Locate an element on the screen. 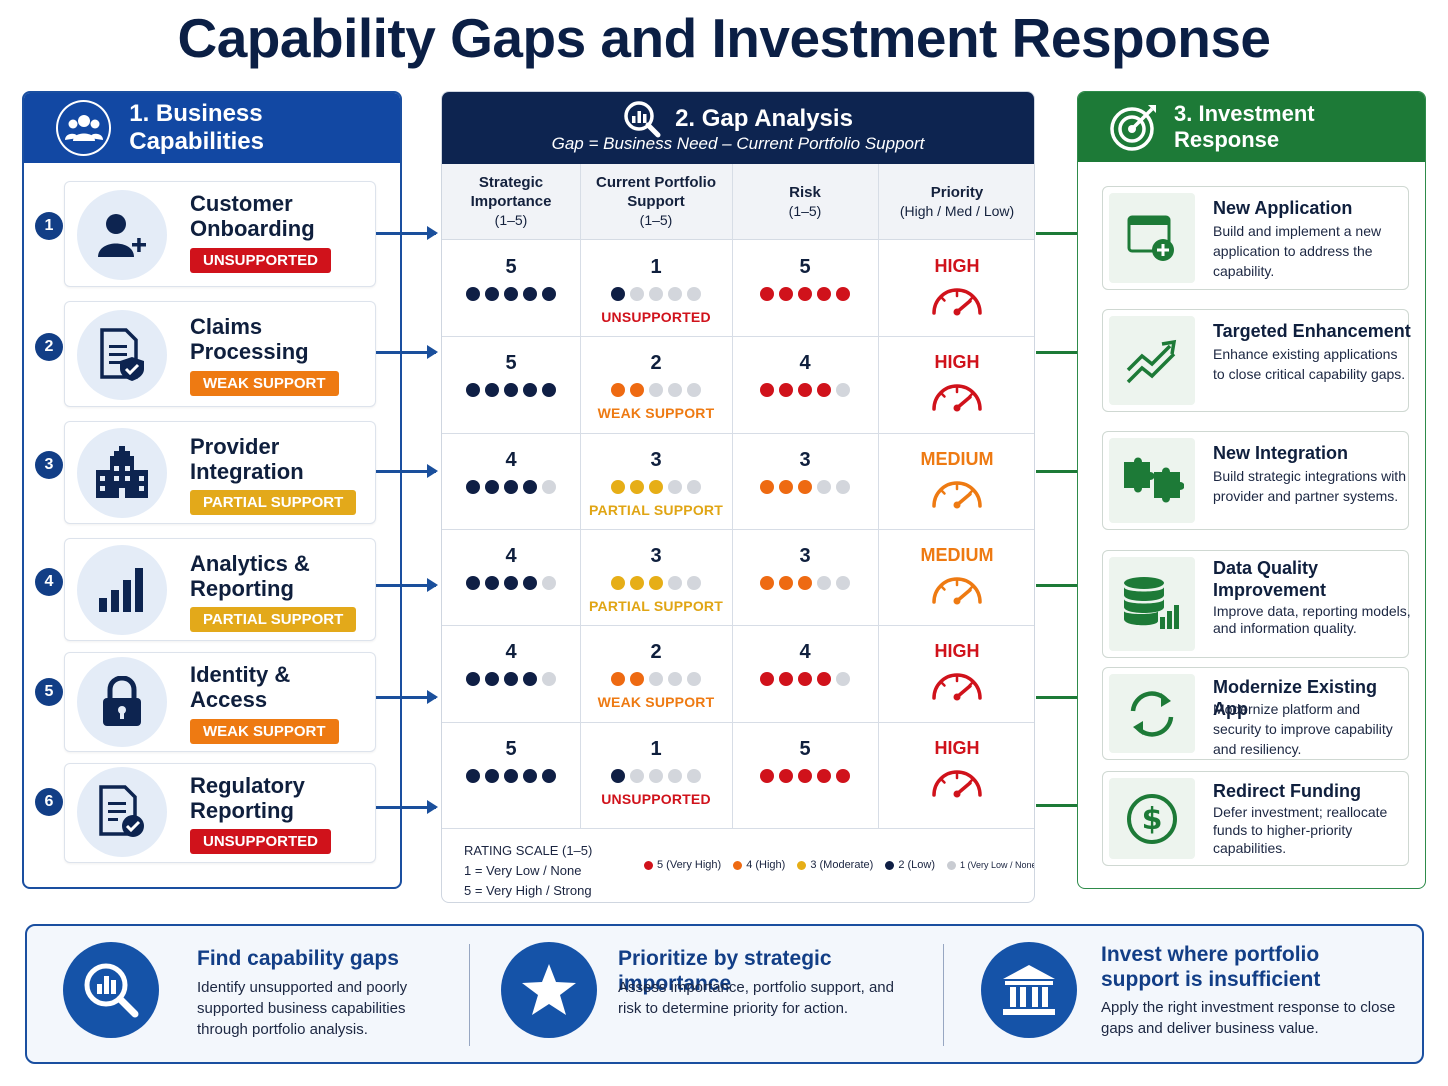 The height and width of the screenshot is (1086, 1448). legend-line: 1 = Very Low / None is located at coordinates (523, 870).